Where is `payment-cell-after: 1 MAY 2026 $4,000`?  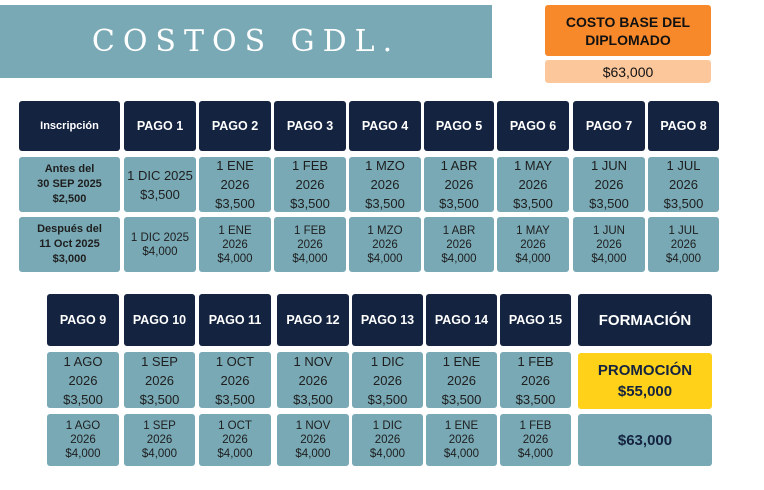
payment-cell-after: 1 MAY 2026 $4,000 is located at coordinates (533, 244).